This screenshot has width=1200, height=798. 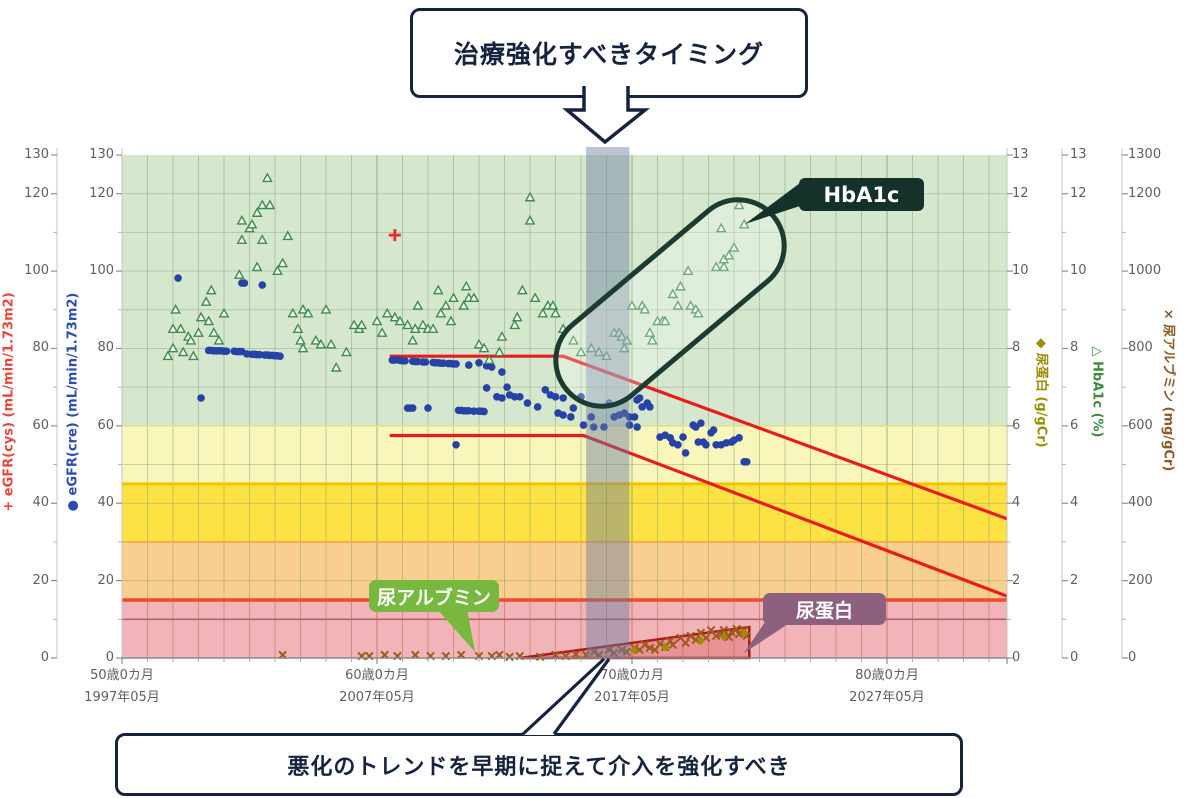 I want to click on tick-label-right2: 8, so click(x=1074, y=348).